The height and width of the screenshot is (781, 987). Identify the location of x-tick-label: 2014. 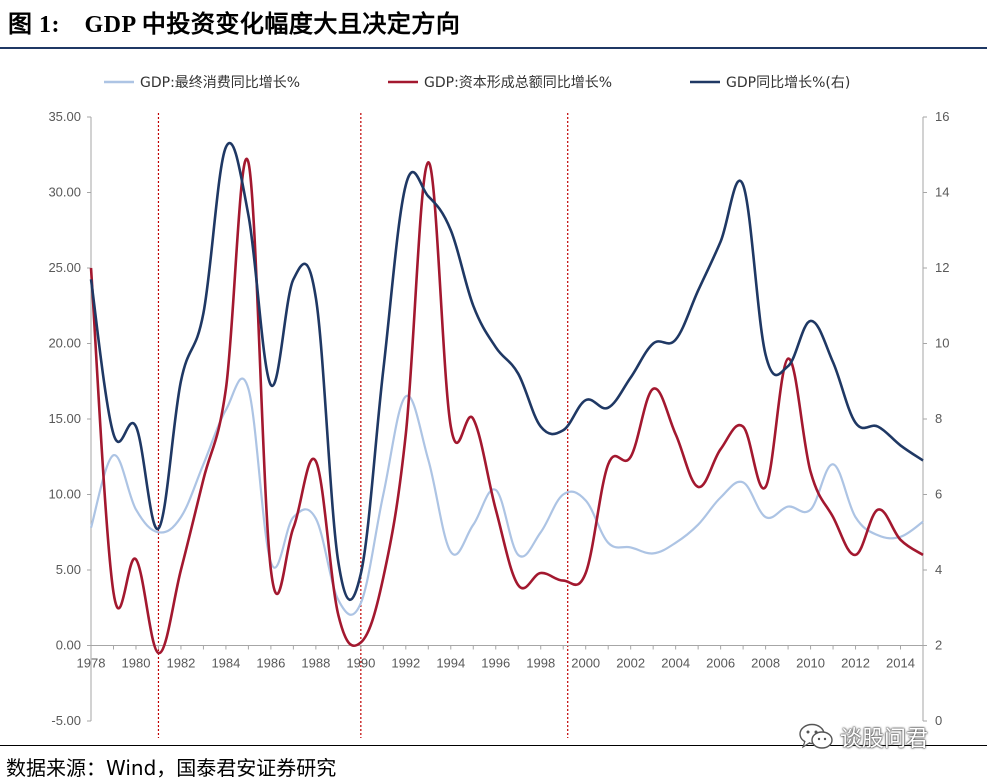
(900, 663).